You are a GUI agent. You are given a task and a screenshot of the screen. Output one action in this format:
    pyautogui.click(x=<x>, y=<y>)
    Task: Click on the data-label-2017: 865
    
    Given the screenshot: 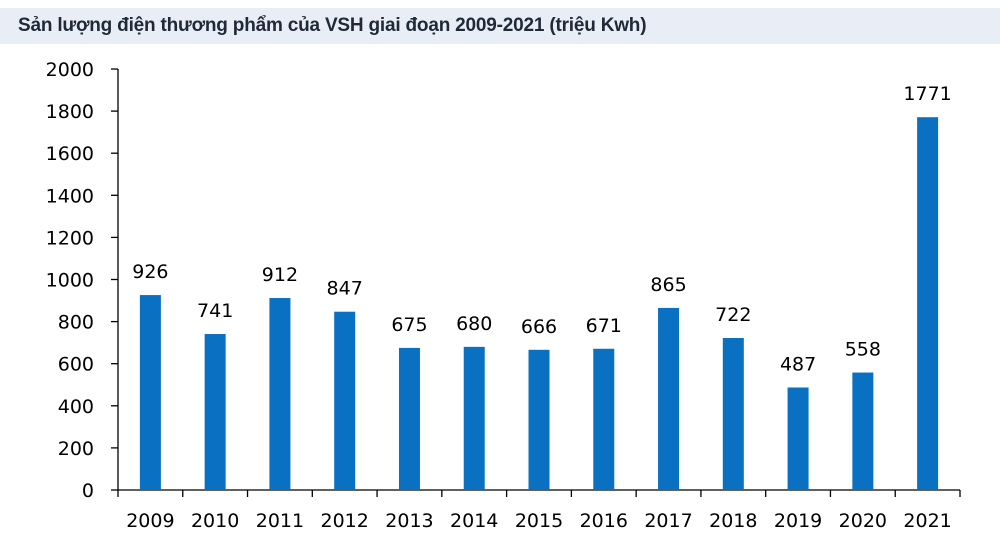 What is the action you would take?
    pyautogui.click(x=668, y=285)
    